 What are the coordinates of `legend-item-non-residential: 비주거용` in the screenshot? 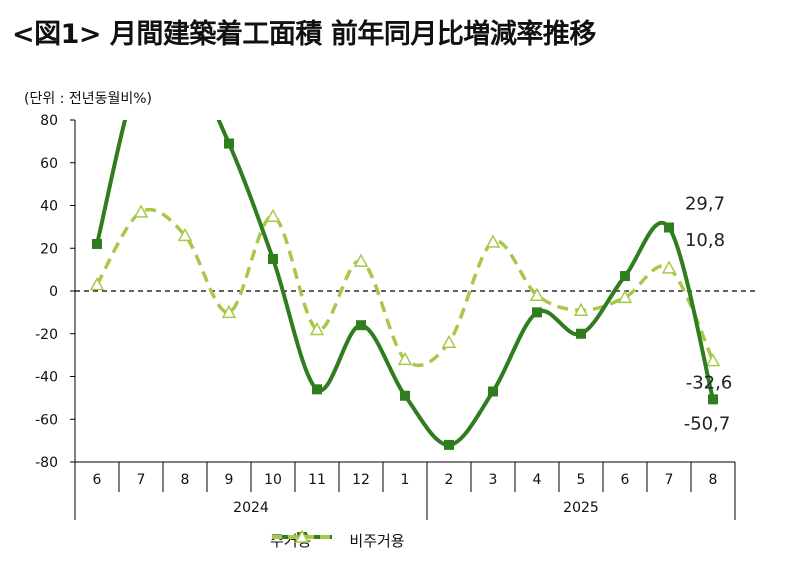 It's located at (338, 540).